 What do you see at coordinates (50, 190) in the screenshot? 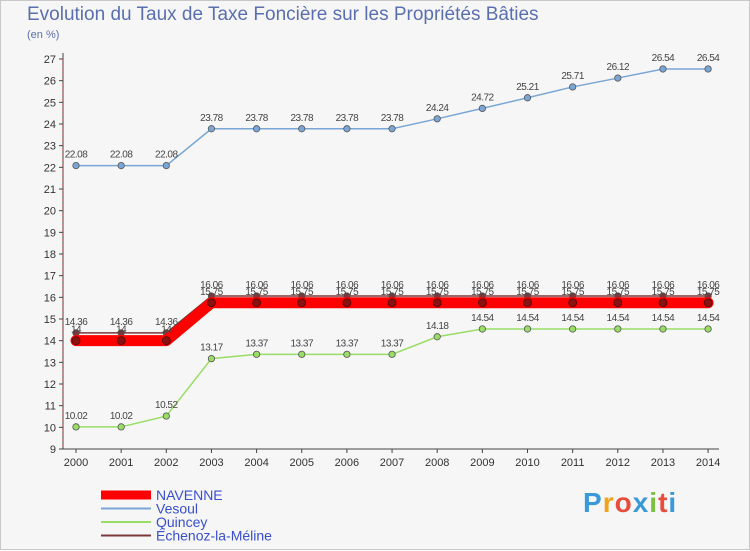
I see `y-tick-label: 21` at bounding box center [50, 190].